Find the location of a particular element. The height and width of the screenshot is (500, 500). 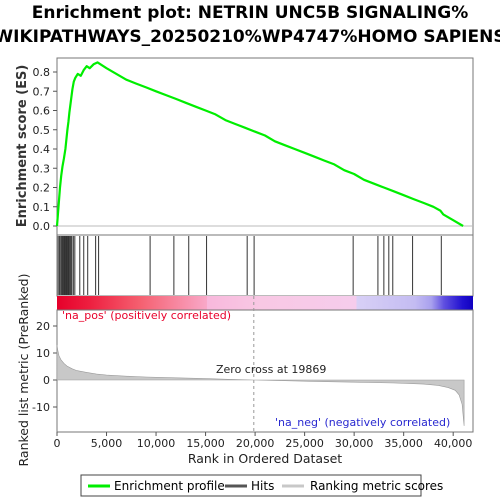

zero-cross-label: Zero cross at 19869 is located at coordinates (271, 369).